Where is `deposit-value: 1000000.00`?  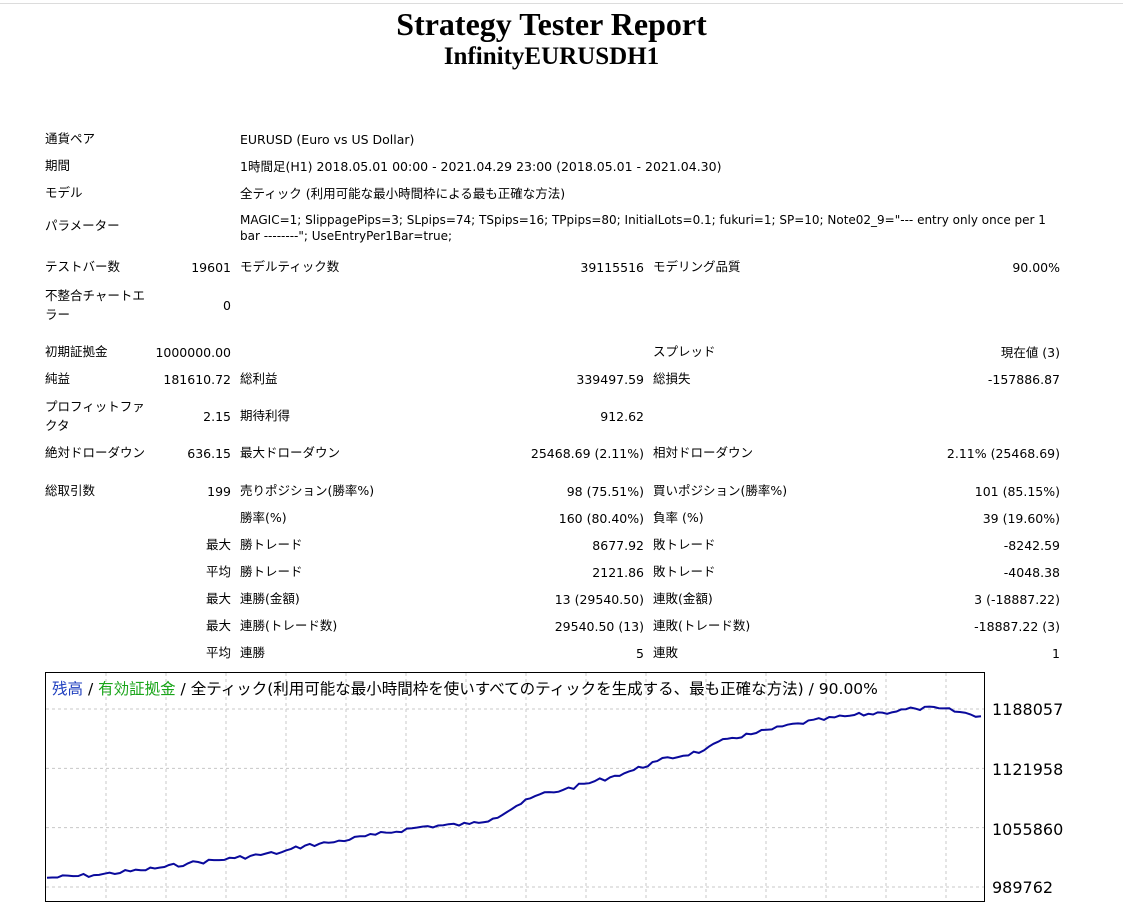 deposit-value: 1000000.00 is located at coordinates (193, 352).